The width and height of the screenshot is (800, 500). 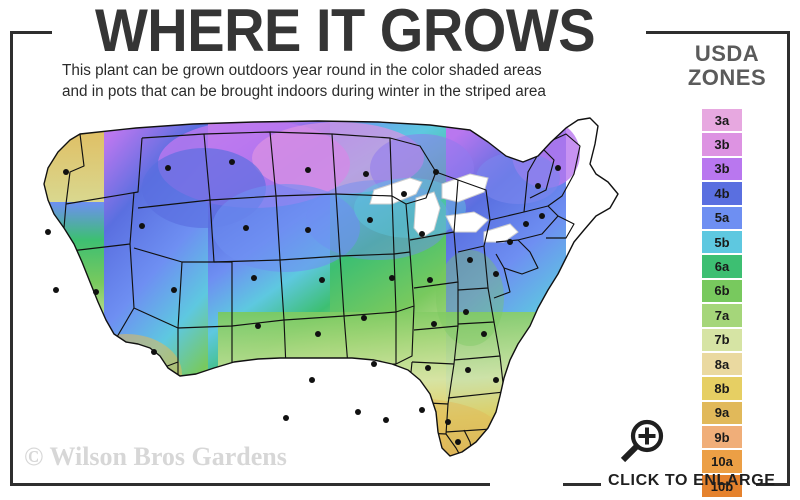 I want to click on watermark: © Wilson Bros Gardens, so click(x=155, y=456).